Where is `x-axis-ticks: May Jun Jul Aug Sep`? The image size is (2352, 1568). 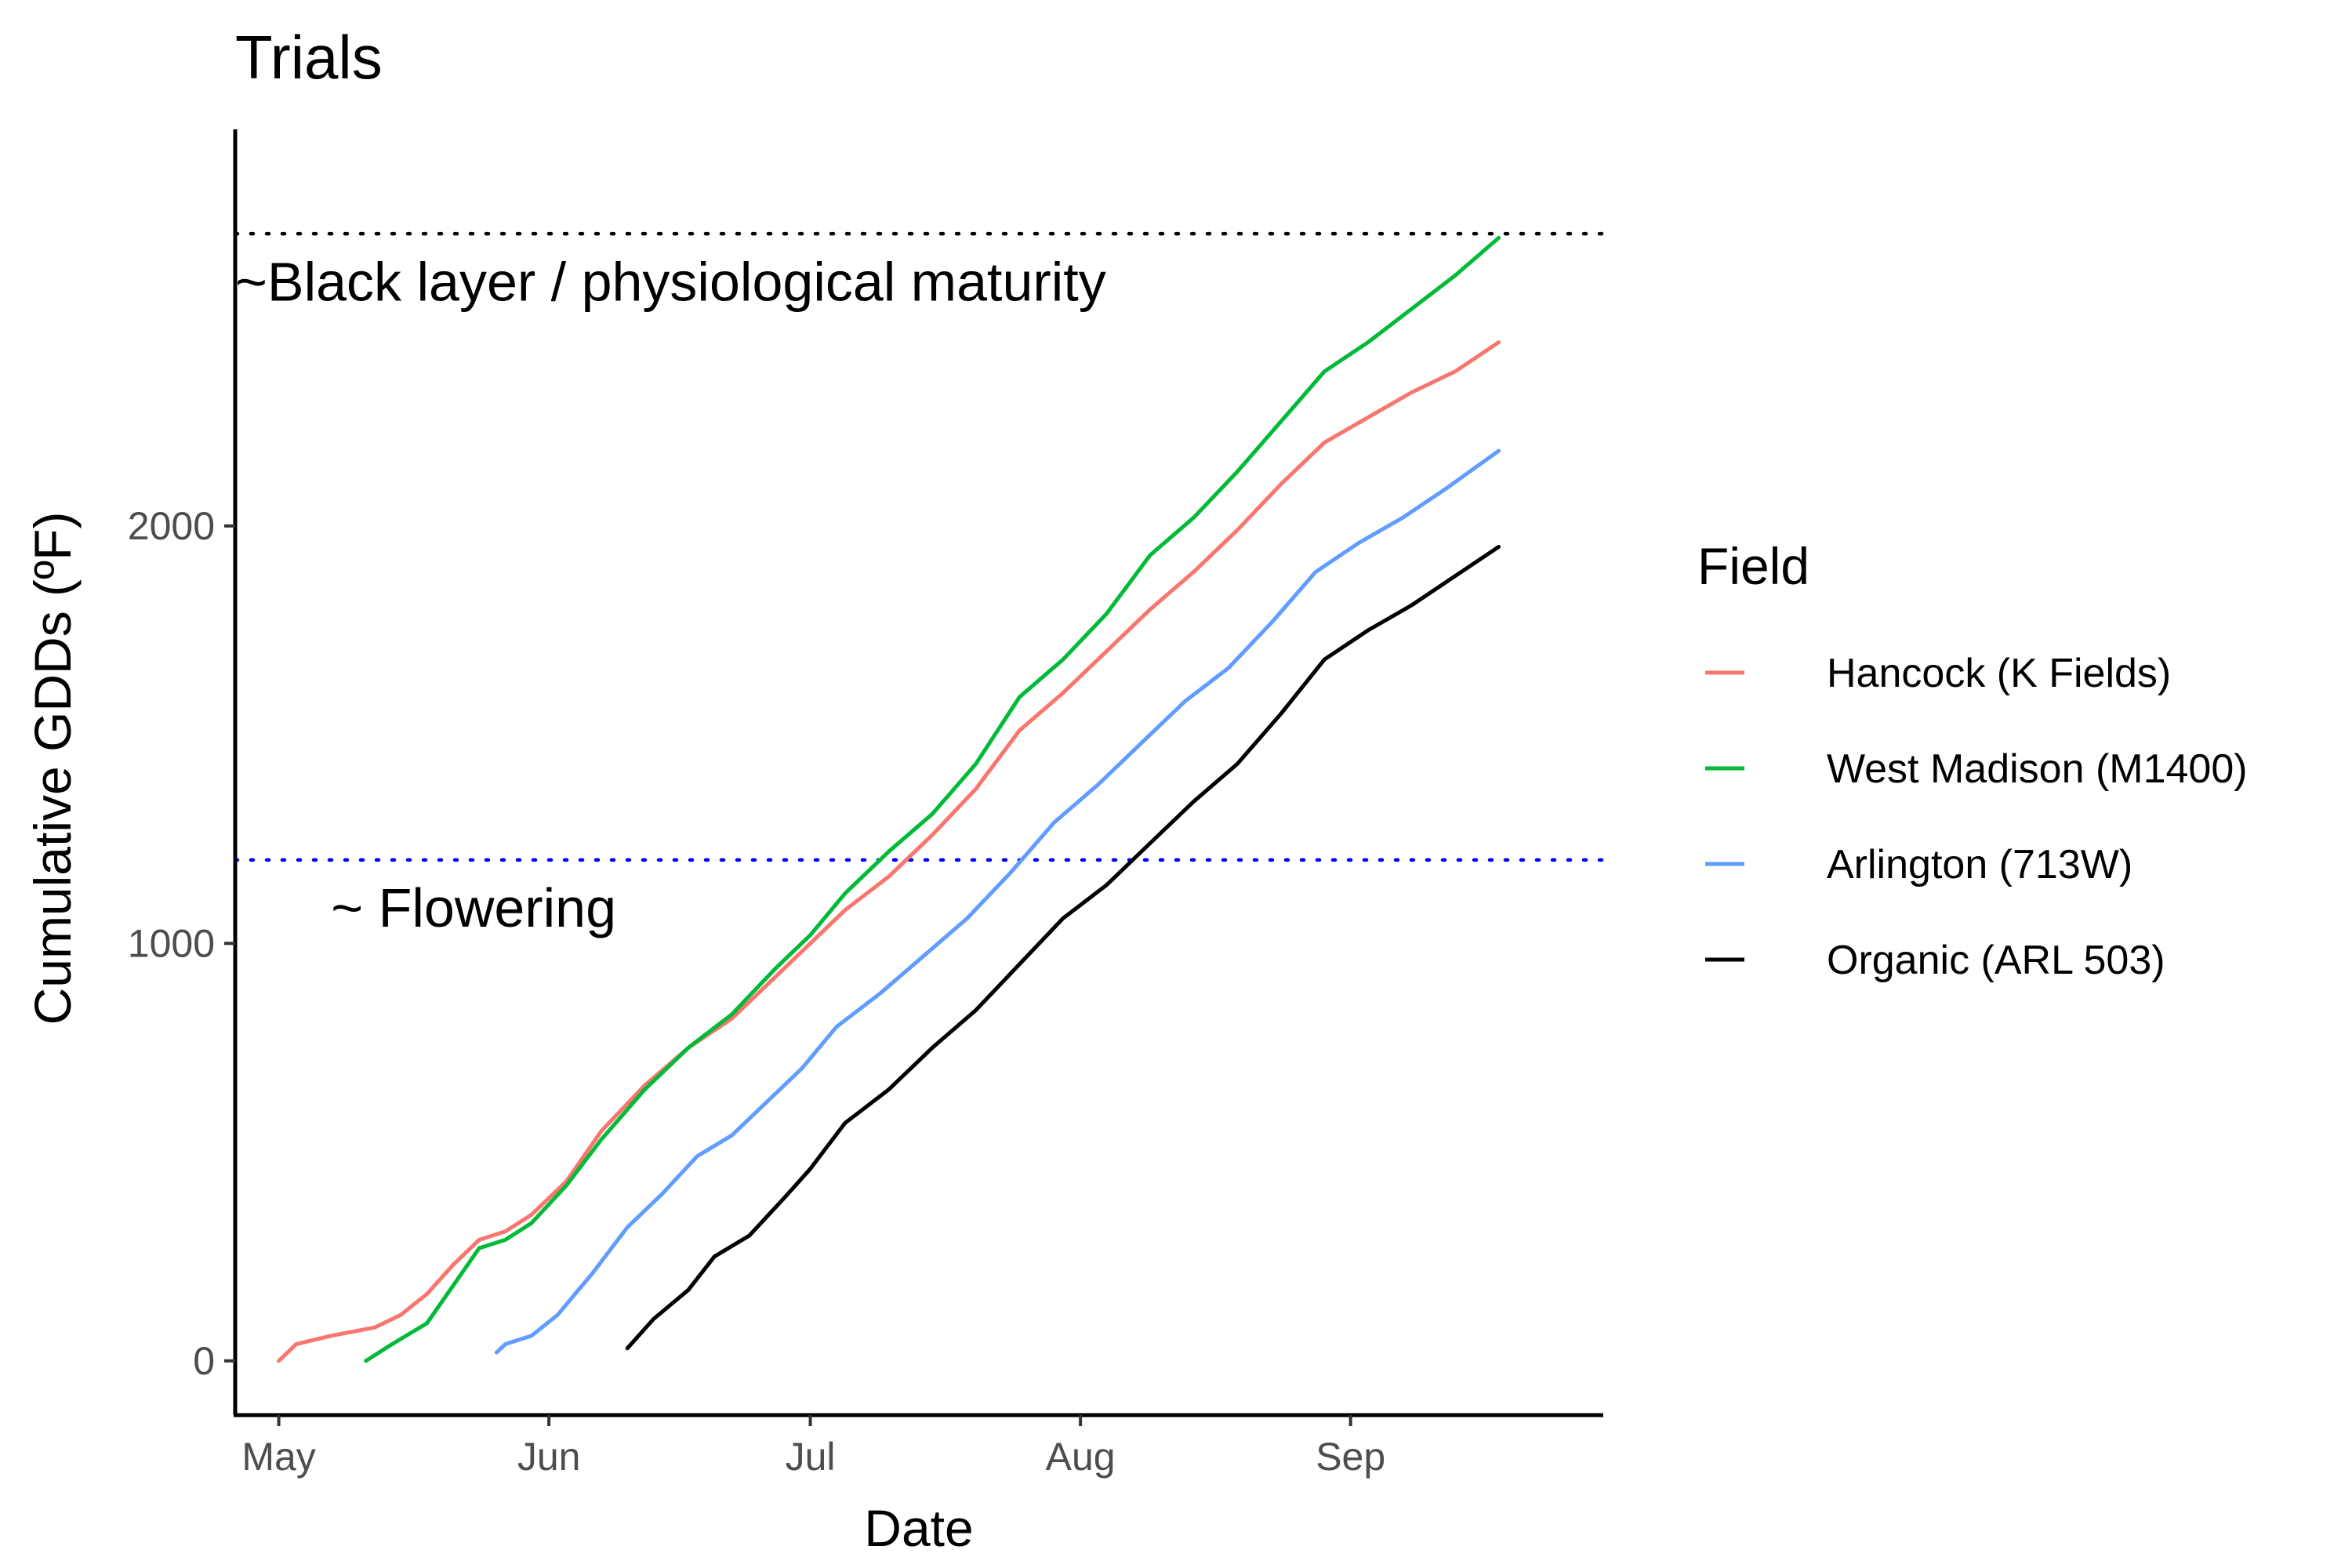 x-axis-ticks: May Jun Jul Aug Sep is located at coordinates (813, 1447).